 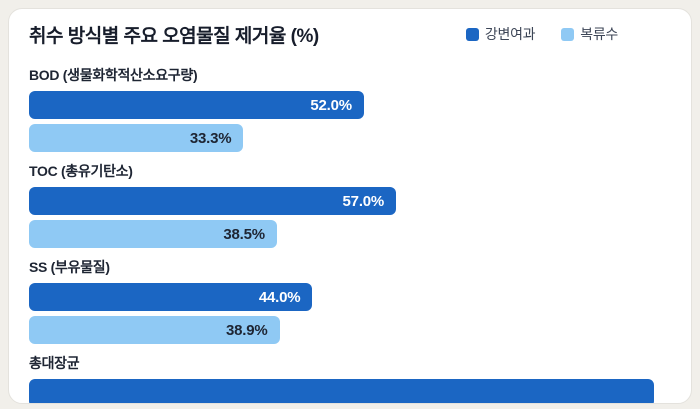 What do you see at coordinates (210, 138) in the screenshot?
I see `bar-value-label: 33.3%` at bounding box center [210, 138].